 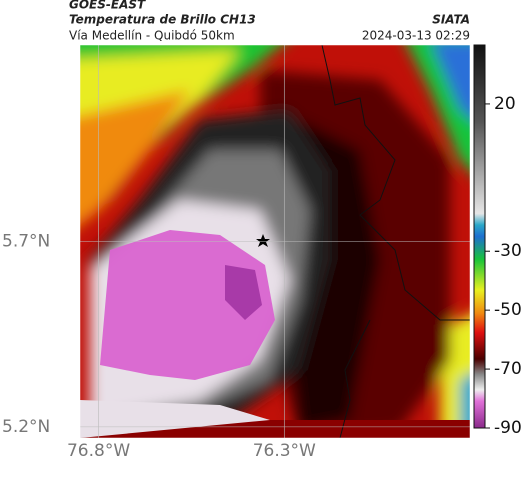 What do you see at coordinates (416, 36) in the screenshot?
I see `datetime: 2024-03-13 02:29` at bounding box center [416, 36].